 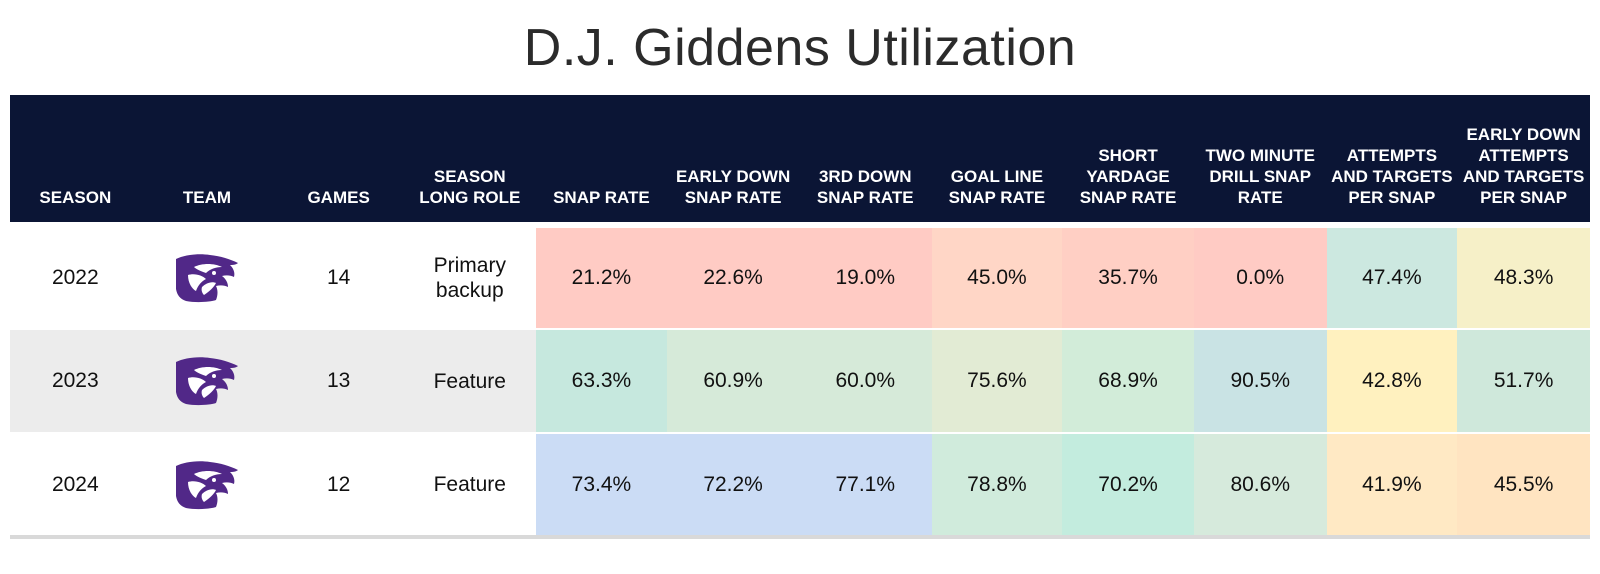 What do you see at coordinates (1260, 486) in the screenshot?
I see `metric-cell: 80.6%` at bounding box center [1260, 486].